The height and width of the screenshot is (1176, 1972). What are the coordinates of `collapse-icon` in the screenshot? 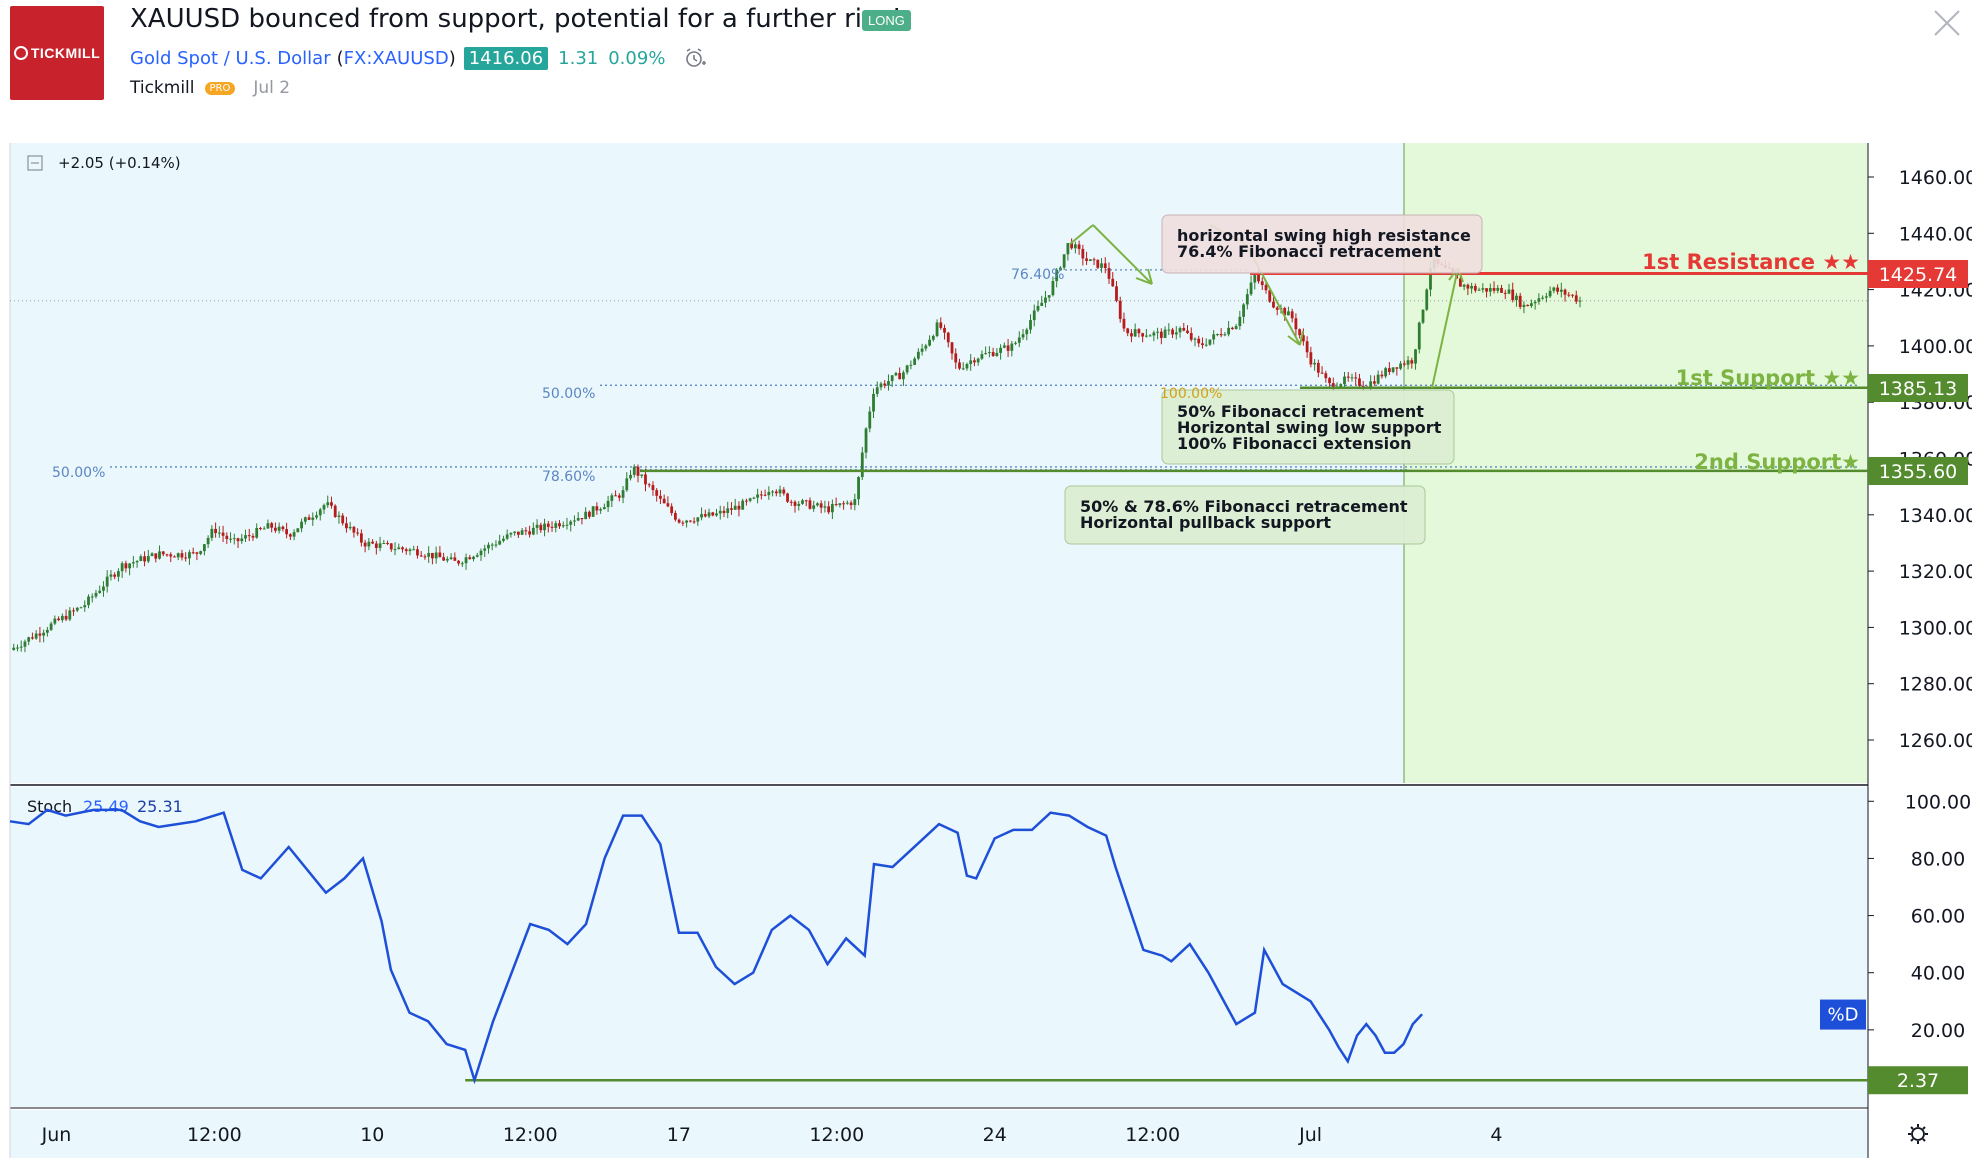 It's located at (35, 163).